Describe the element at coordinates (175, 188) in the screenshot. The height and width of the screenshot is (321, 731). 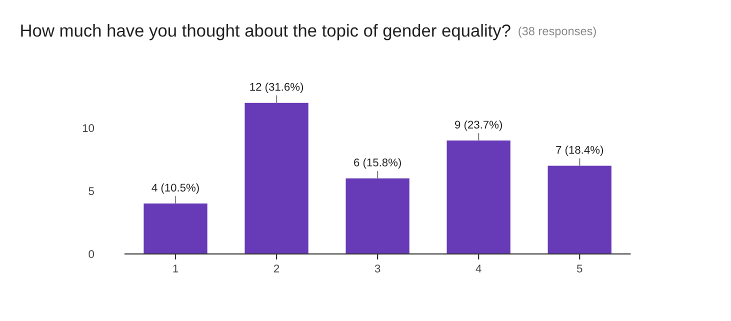
I see `data-label: 4 (10.5%)` at that location.